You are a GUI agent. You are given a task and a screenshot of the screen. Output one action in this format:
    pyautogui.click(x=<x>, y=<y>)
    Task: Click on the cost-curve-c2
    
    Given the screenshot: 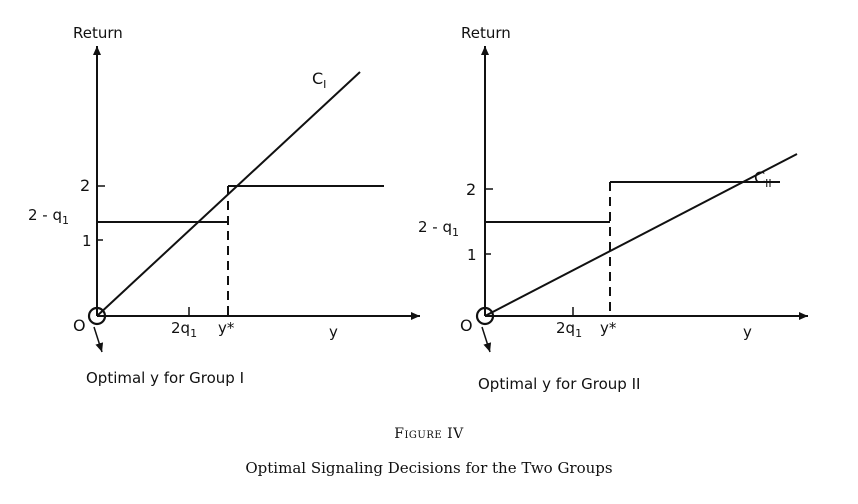 What is the action you would take?
    pyautogui.click(x=641, y=235)
    